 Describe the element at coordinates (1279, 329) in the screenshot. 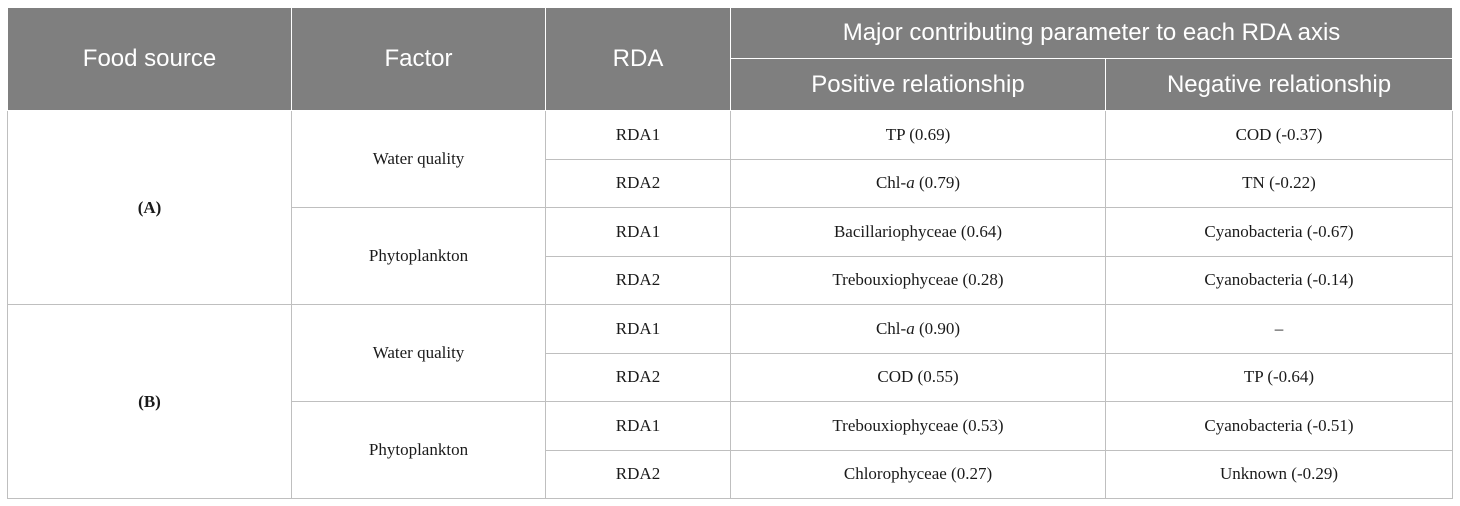

I see `negative-cell: –` at that location.